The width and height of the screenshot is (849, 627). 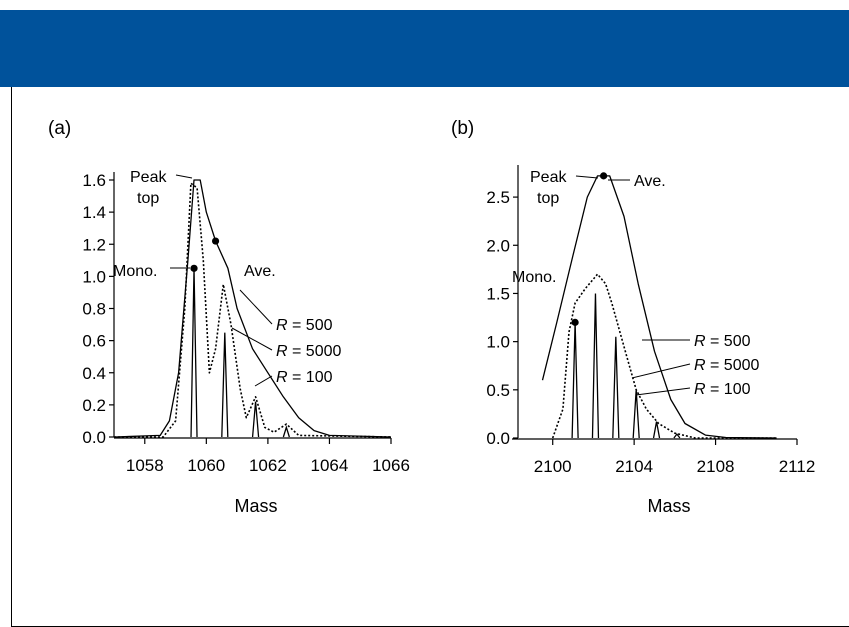 I want to click on panel-b-r100-rest: = 100, so click(x=728, y=389).